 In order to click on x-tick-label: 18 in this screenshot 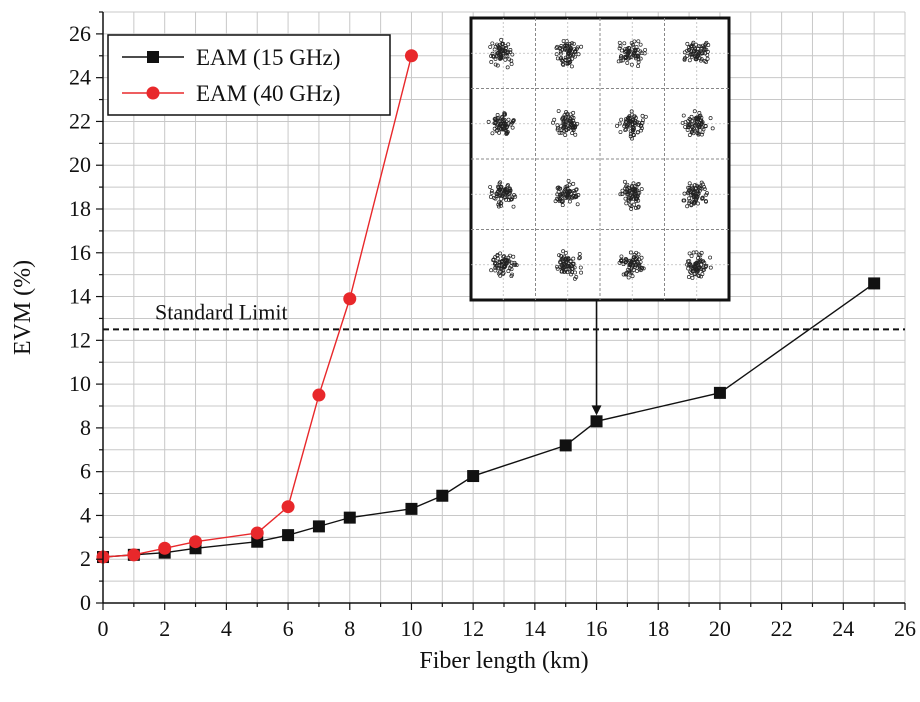, I will do `click(658, 628)`.